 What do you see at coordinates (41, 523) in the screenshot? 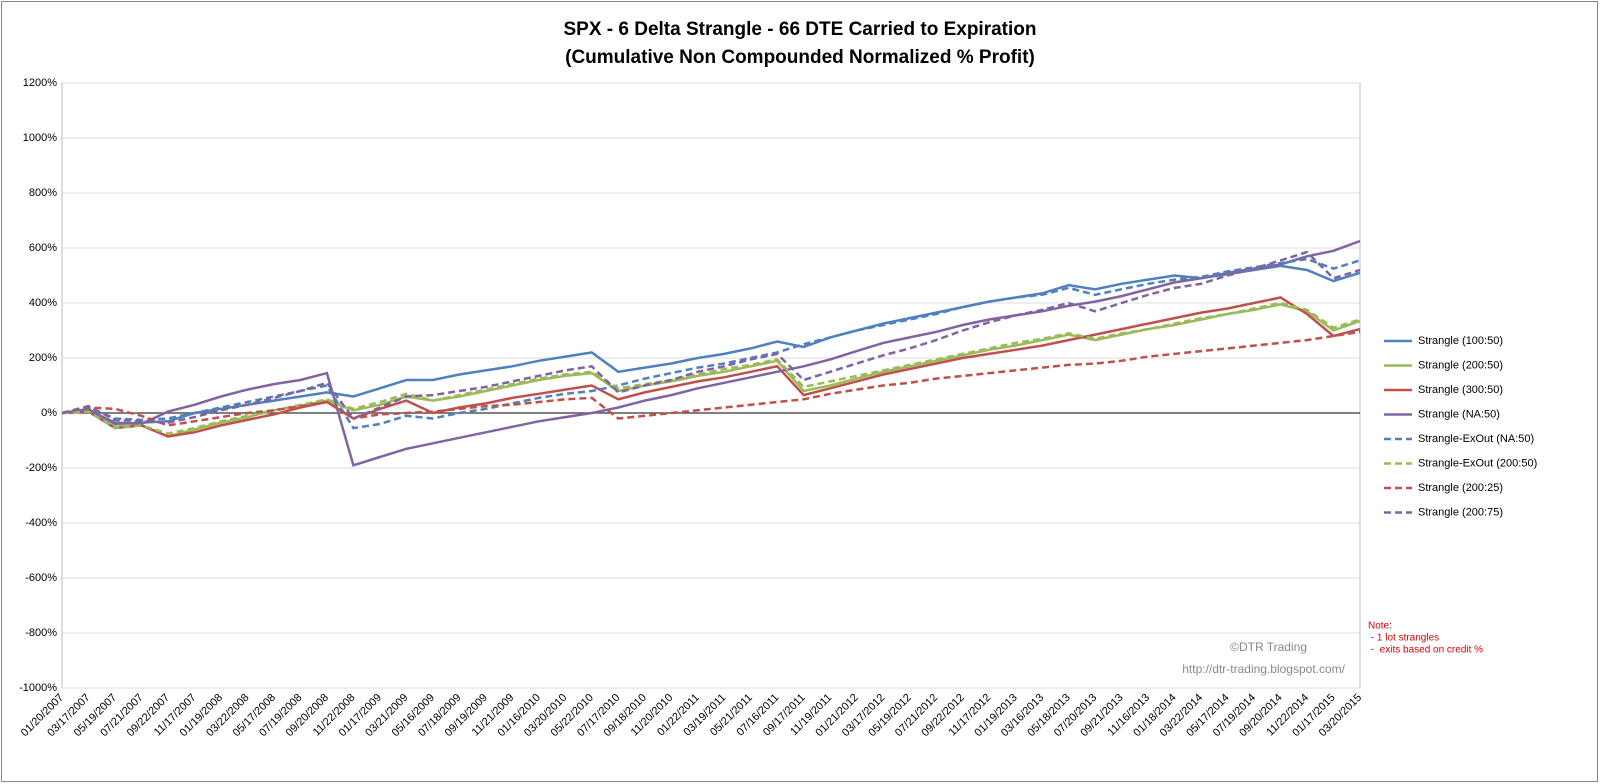
I see `y-tick-label: -400%` at bounding box center [41, 523].